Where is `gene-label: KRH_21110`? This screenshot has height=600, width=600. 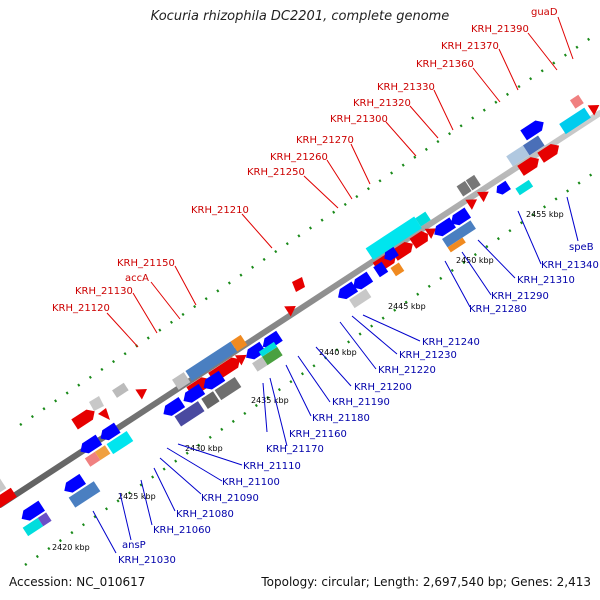
gene-label: KRH_21110 is located at coordinates (272, 466).